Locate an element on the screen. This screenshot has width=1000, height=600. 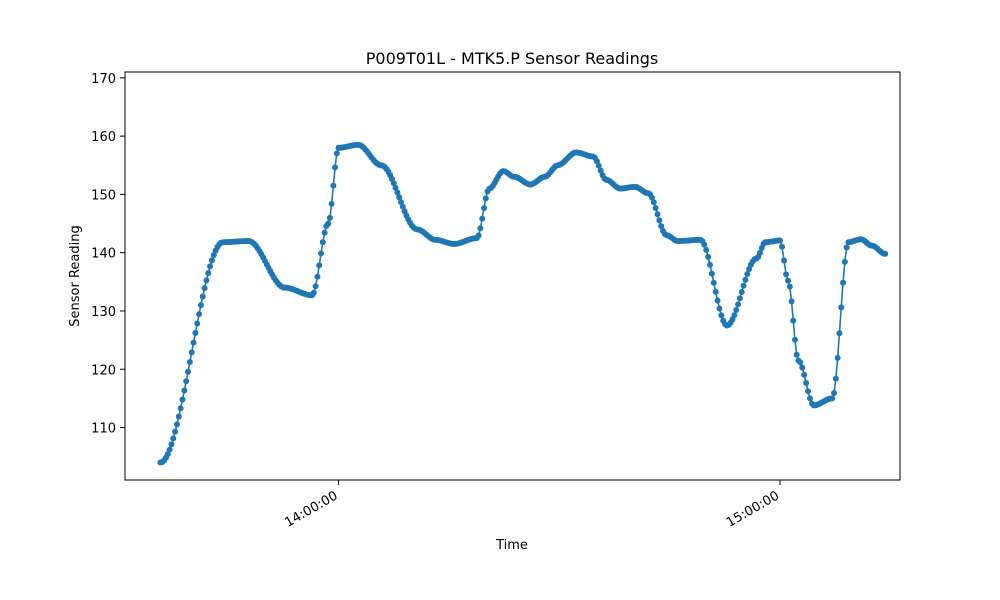
y-tick-label: 160 is located at coordinates (103, 137).